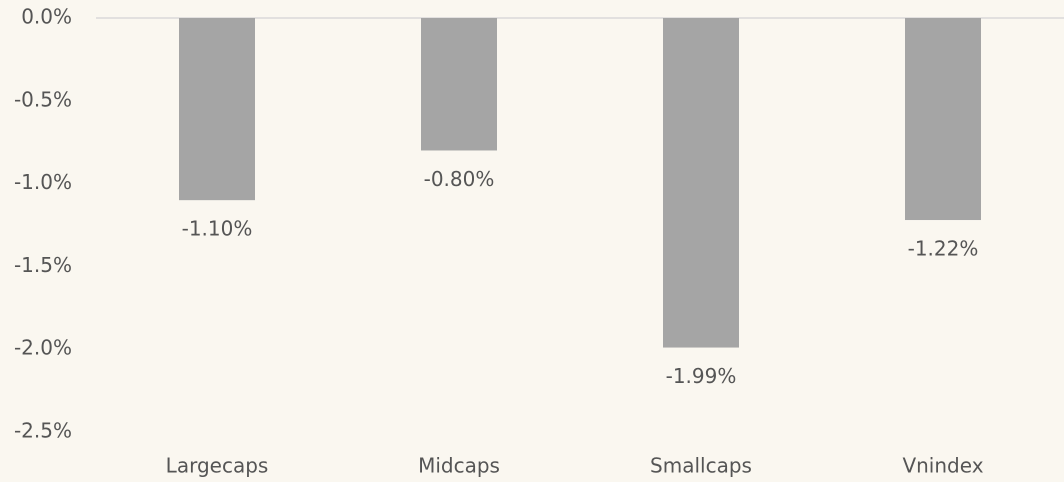 The image size is (1064, 482). I want to click on y-tick-label: -0.5%, so click(43, 99).